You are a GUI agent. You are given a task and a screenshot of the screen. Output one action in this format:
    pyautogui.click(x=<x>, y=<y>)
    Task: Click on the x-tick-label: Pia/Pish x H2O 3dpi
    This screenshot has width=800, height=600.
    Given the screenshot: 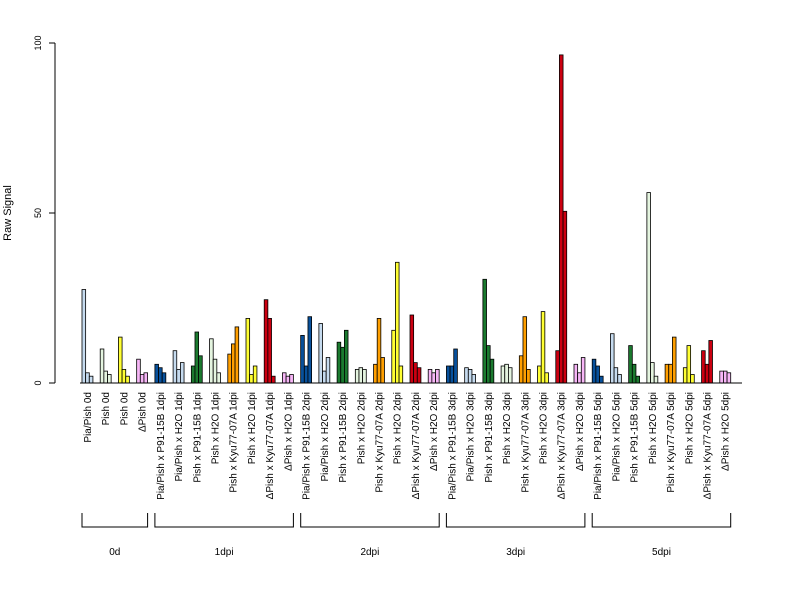 What is the action you would take?
    pyautogui.click(x=471, y=437)
    